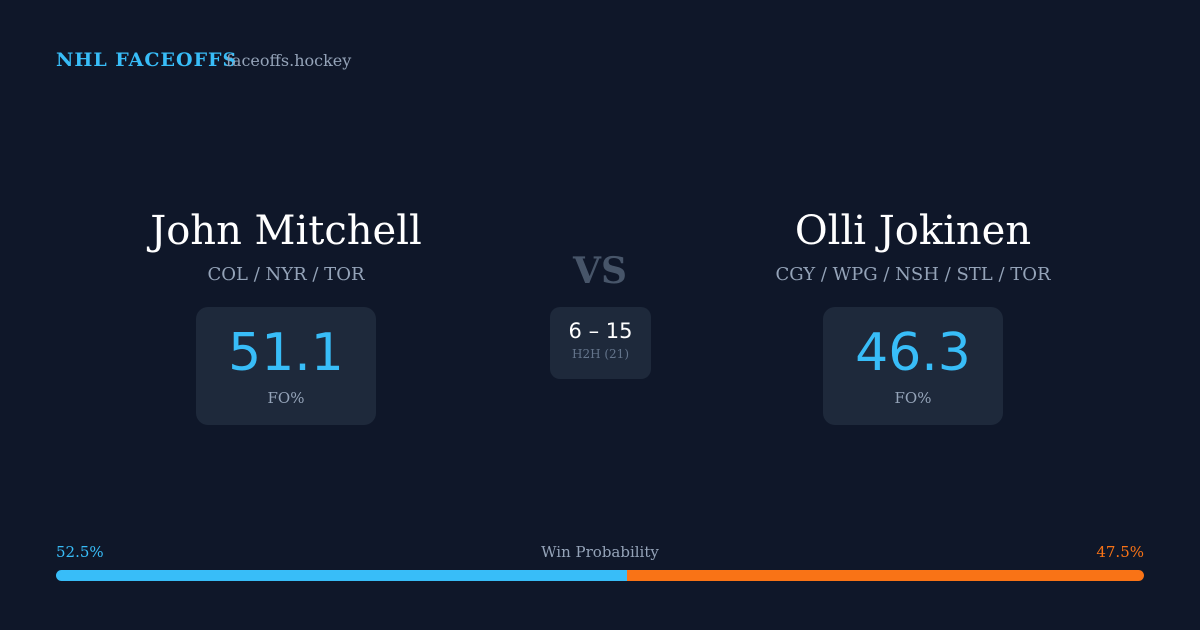 The image size is (1200, 630). Describe the element at coordinates (913, 274) in the screenshot. I see `player-teams: CGY / WPG / NSH / STL / TOR` at that location.